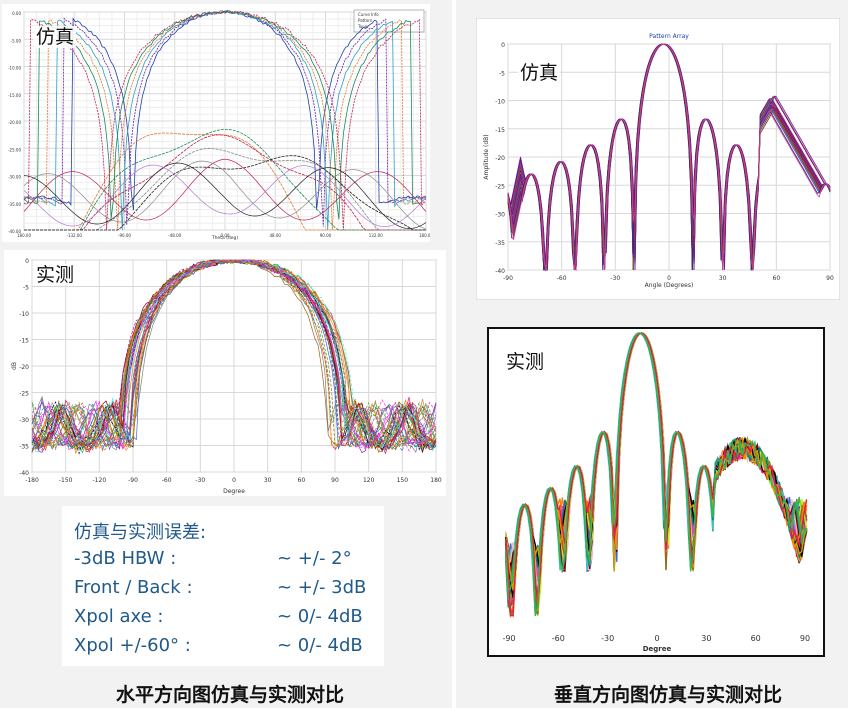 This screenshot has height=708, width=848. What do you see at coordinates (539, 73) in the screenshot?
I see `v-sim-tag: 仿真` at bounding box center [539, 73].